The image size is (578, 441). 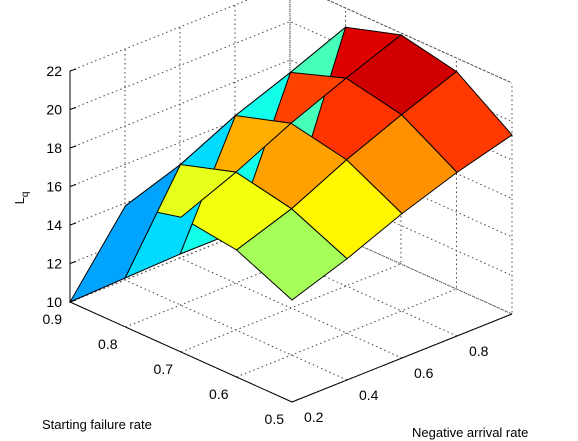 I want to click on y-tick-label: 0.5, so click(x=275, y=419).